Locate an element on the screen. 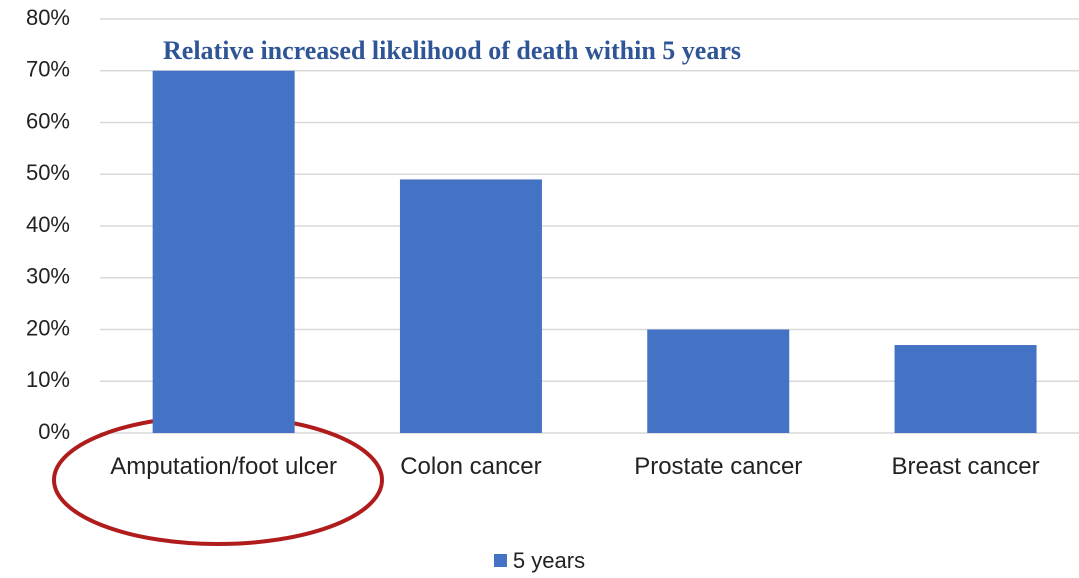  y-tick-label: 30% is located at coordinates (48, 276).